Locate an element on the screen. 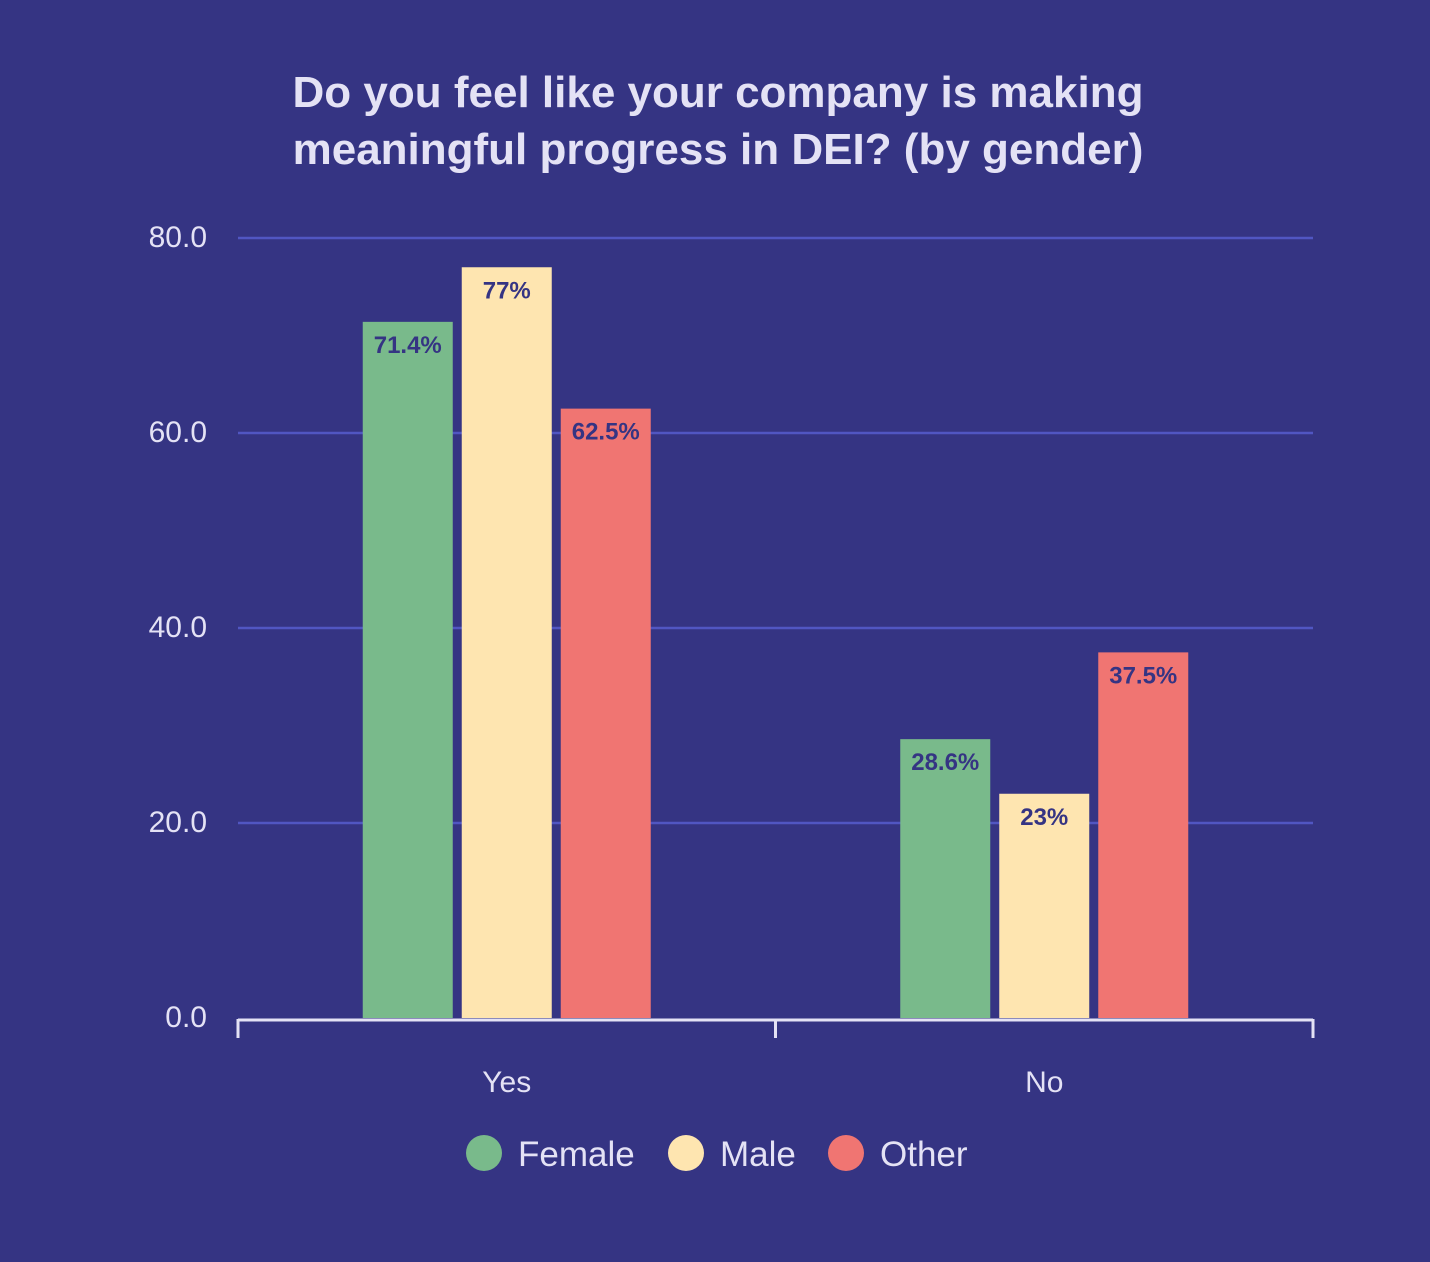  y-tick-label: 80.0 is located at coordinates (178, 237).